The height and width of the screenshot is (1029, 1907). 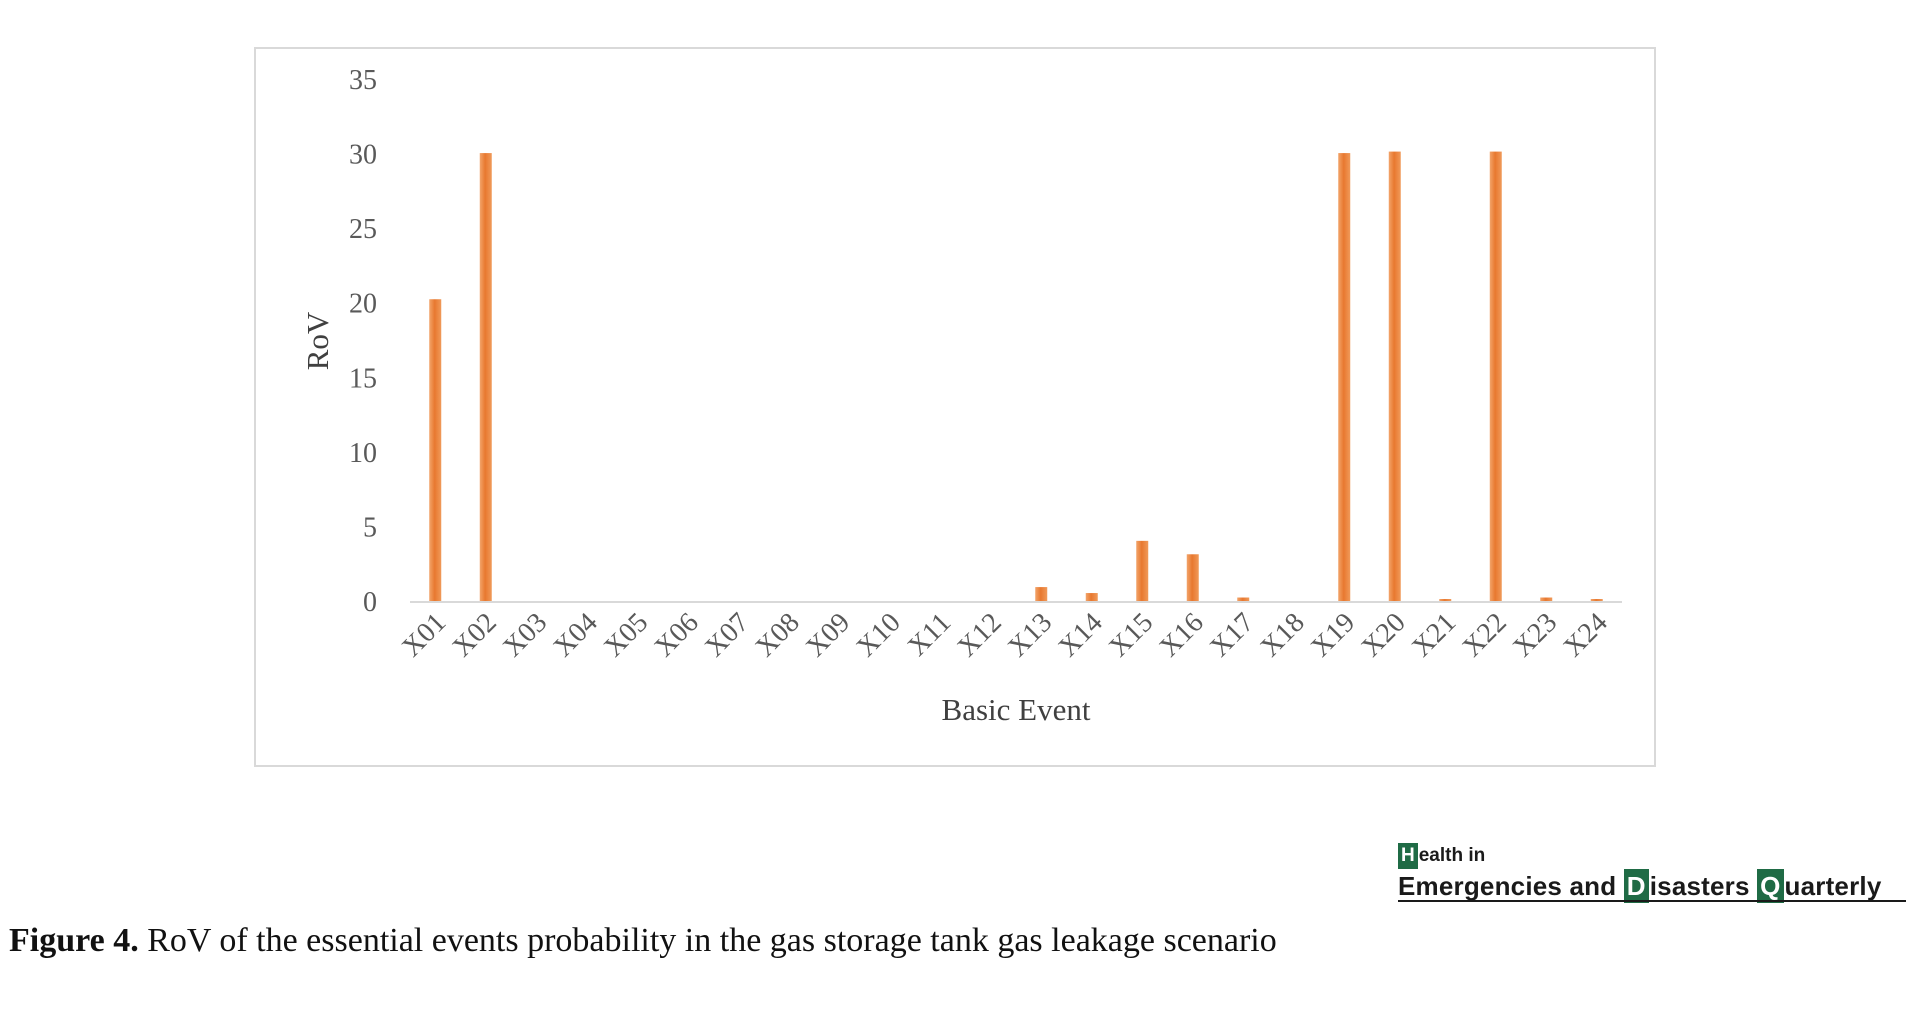 What do you see at coordinates (1445, 600) in the screenshot?
I see `bar-x21` at bounding box center [1445, 600].